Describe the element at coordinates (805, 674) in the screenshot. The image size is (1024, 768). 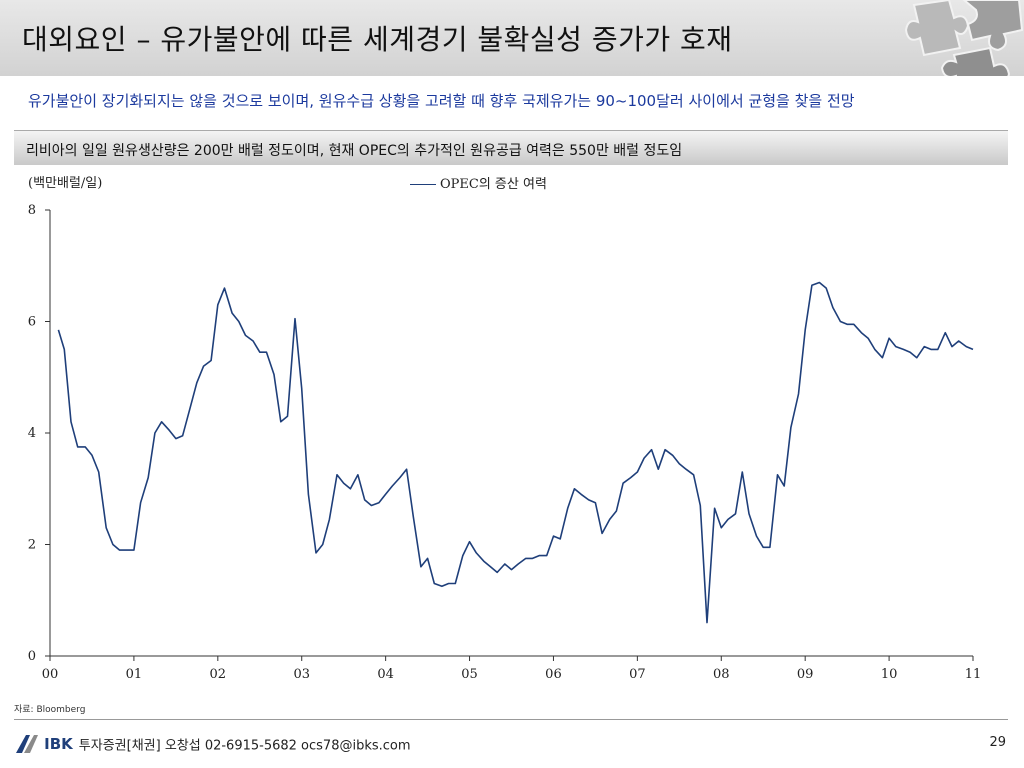
I see `x-tick-label: 09` at that location.